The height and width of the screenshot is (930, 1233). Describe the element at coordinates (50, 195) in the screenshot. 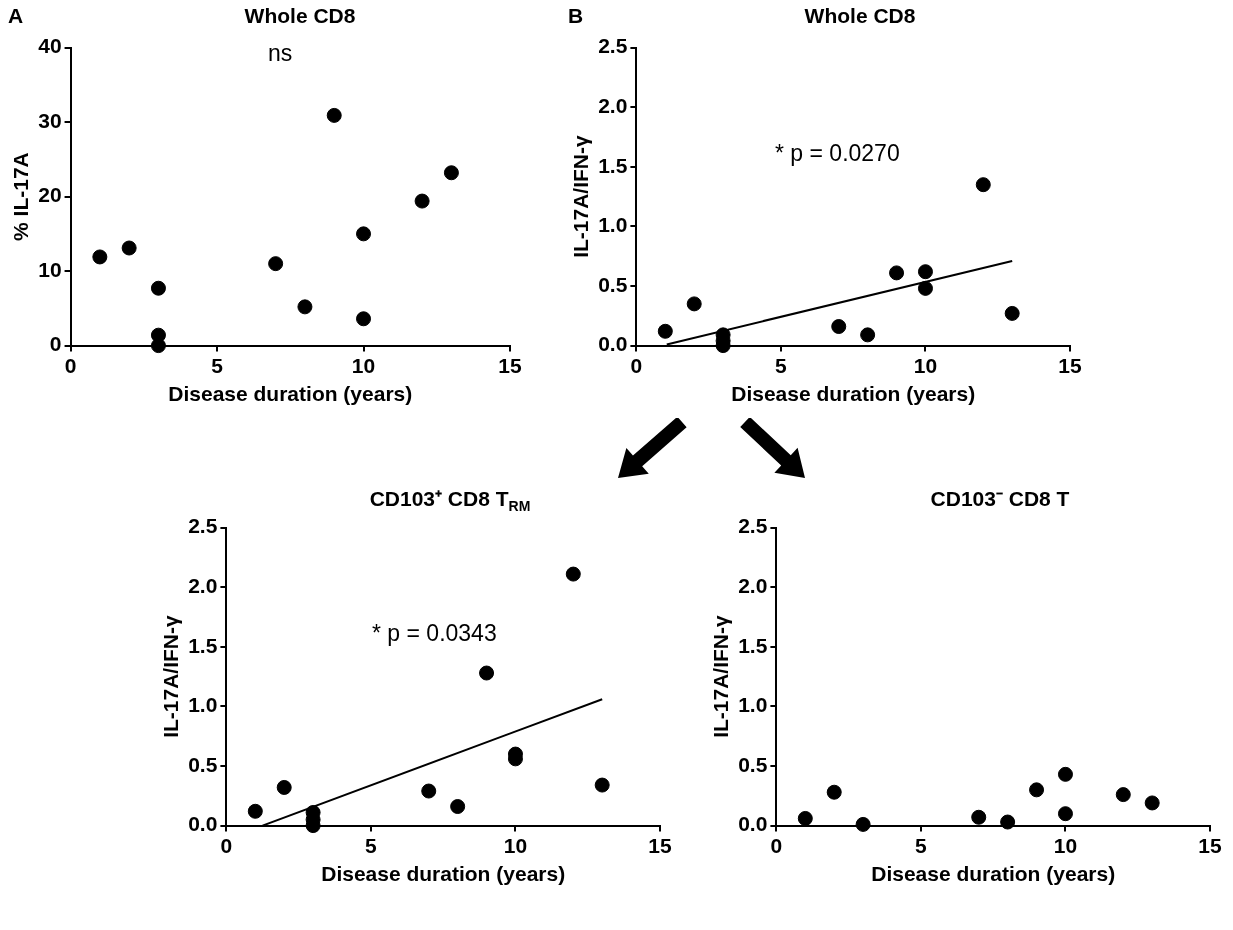

I see `y-tick-label: 20` at that location.